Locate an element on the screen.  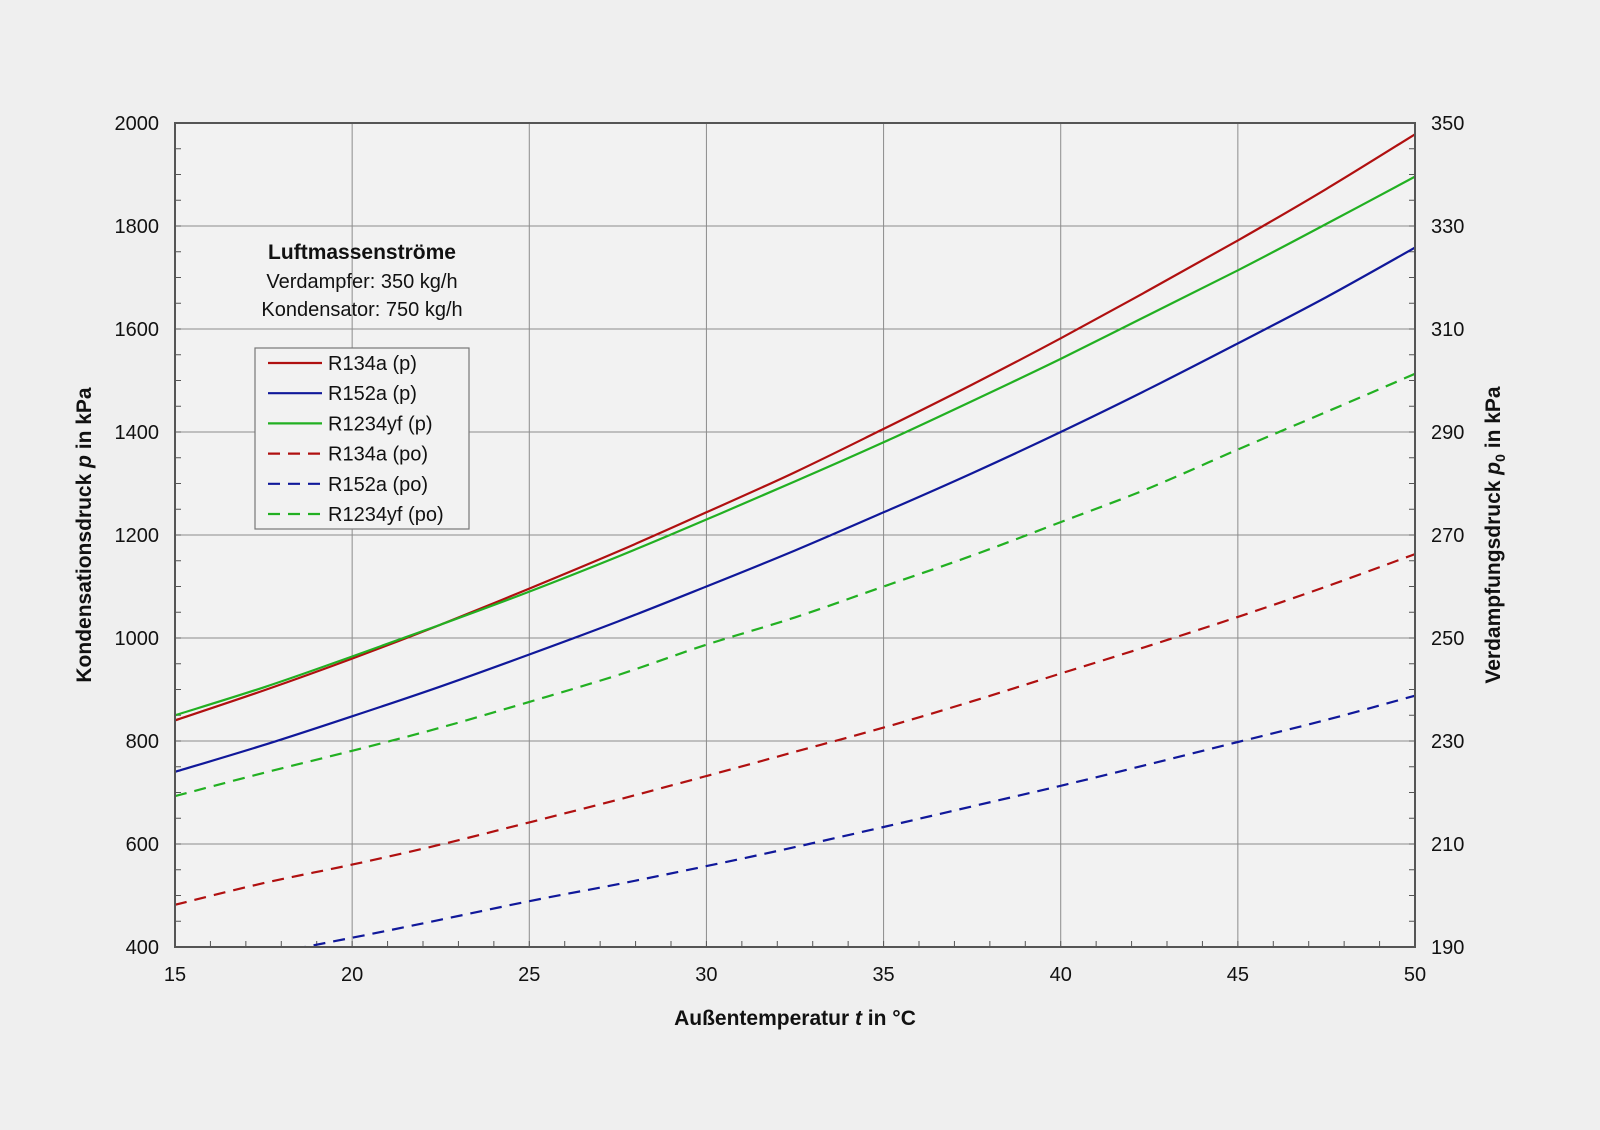
y2-tick-label: 190 is located at coordinates (1447, 948).